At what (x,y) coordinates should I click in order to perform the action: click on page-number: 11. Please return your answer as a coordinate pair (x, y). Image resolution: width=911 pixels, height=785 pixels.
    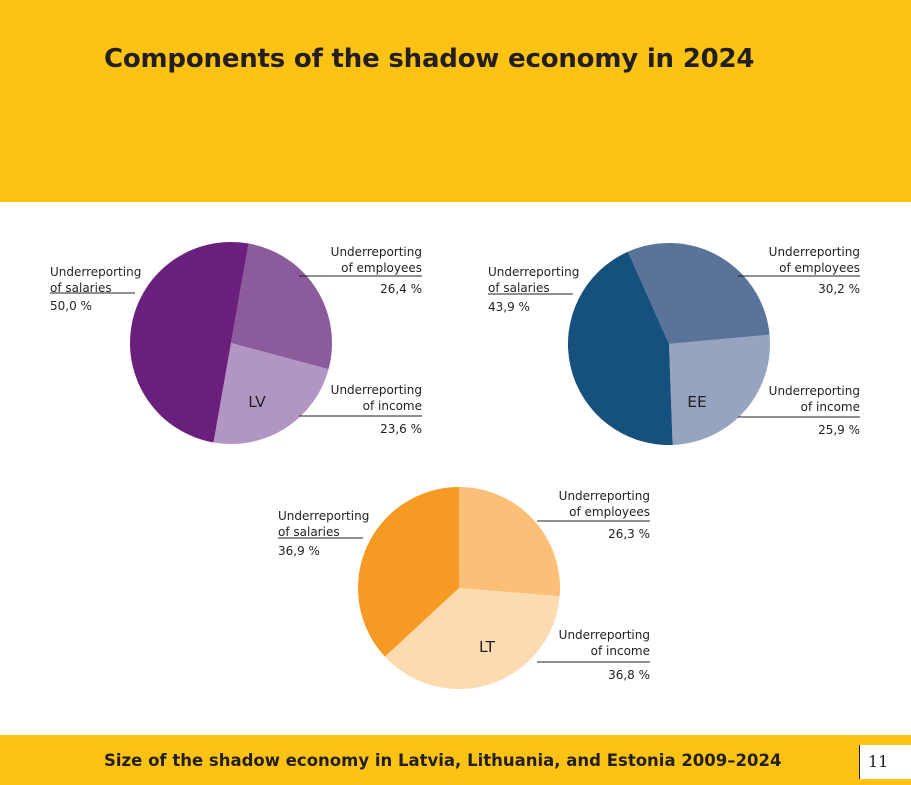
    Looking at the image, I should click on (878, 761).